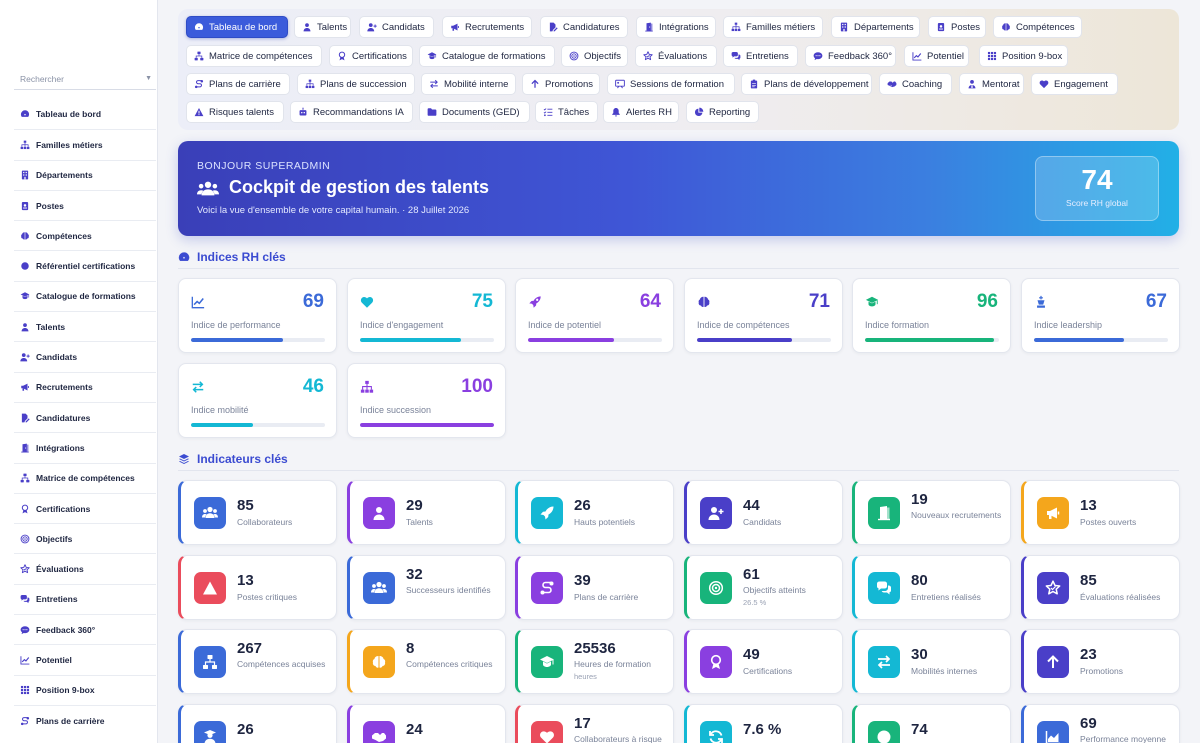  What do you see at coordinates (641, 112) in the screenshot?
I see `tab-alertes-rh: Alertes RH` at bounding box center [641, 112].